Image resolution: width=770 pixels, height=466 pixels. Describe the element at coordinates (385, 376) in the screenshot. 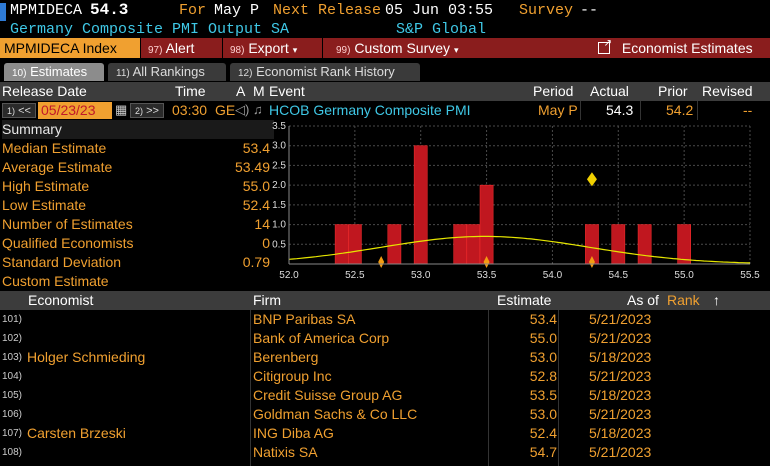

I see `table-row: 104) Citigroup Inc 52.8 5/21/2023` at that location.